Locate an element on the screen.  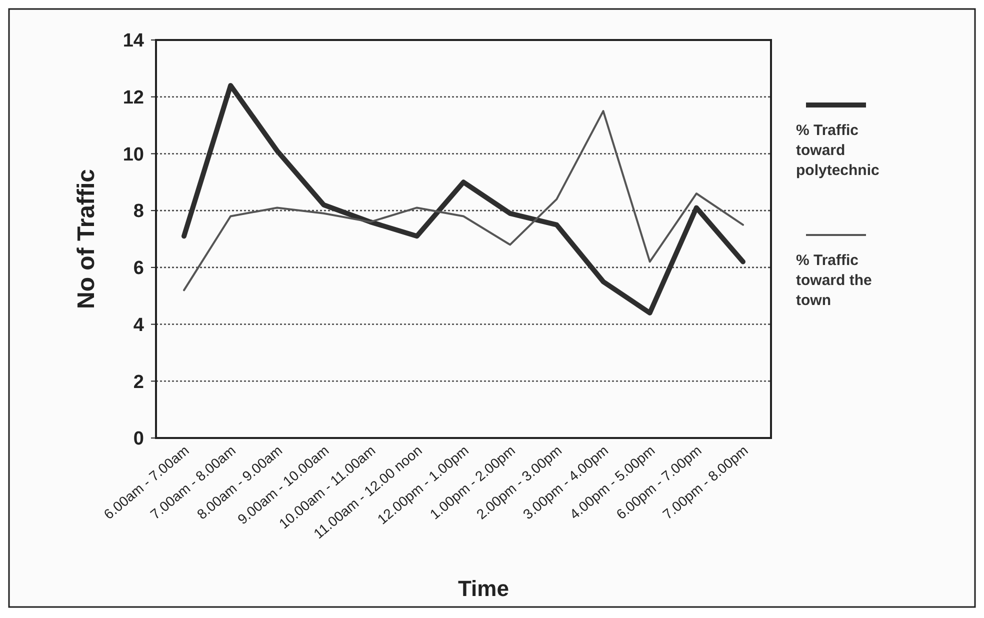
x-axis-title: Time is located at coordinates (483, 588).